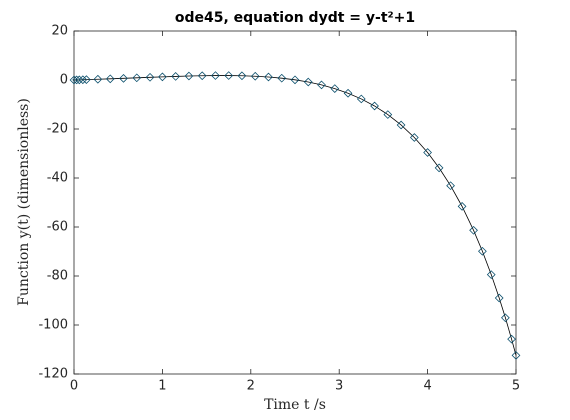 Image resolution: width=570 pixels, height=420 pixels. I want to click on x-tick-label: 3, so click(339, 386).